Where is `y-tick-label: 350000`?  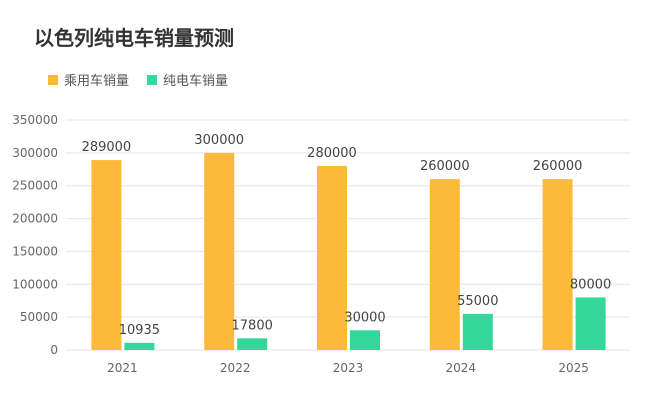 y-tick-label: 350000 is located at coordinates (35, 120).